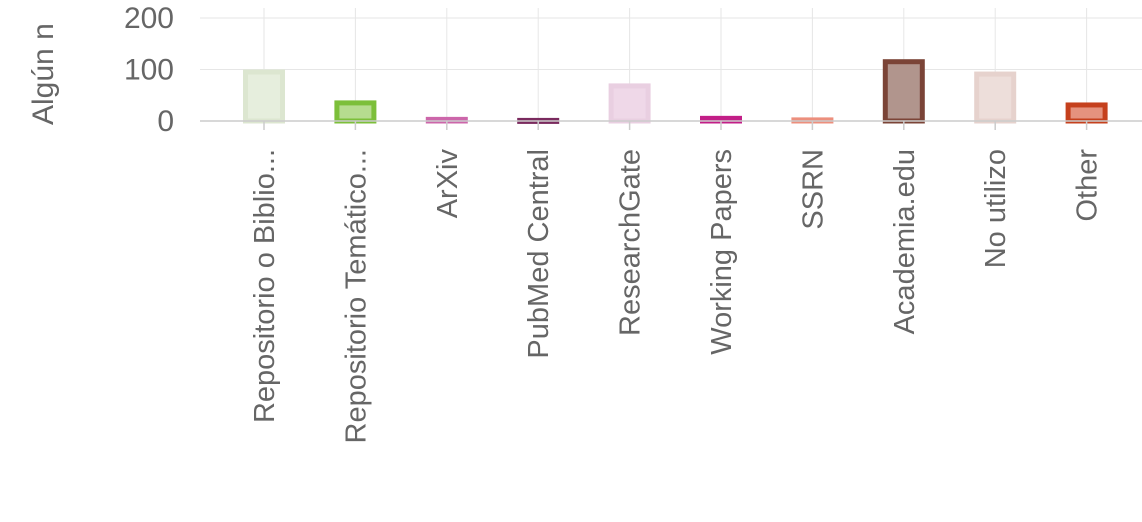 The height and width of the screenshot is (522, 1142). I want to click on x-tick-label: Academia.edu, so click(905, 241).